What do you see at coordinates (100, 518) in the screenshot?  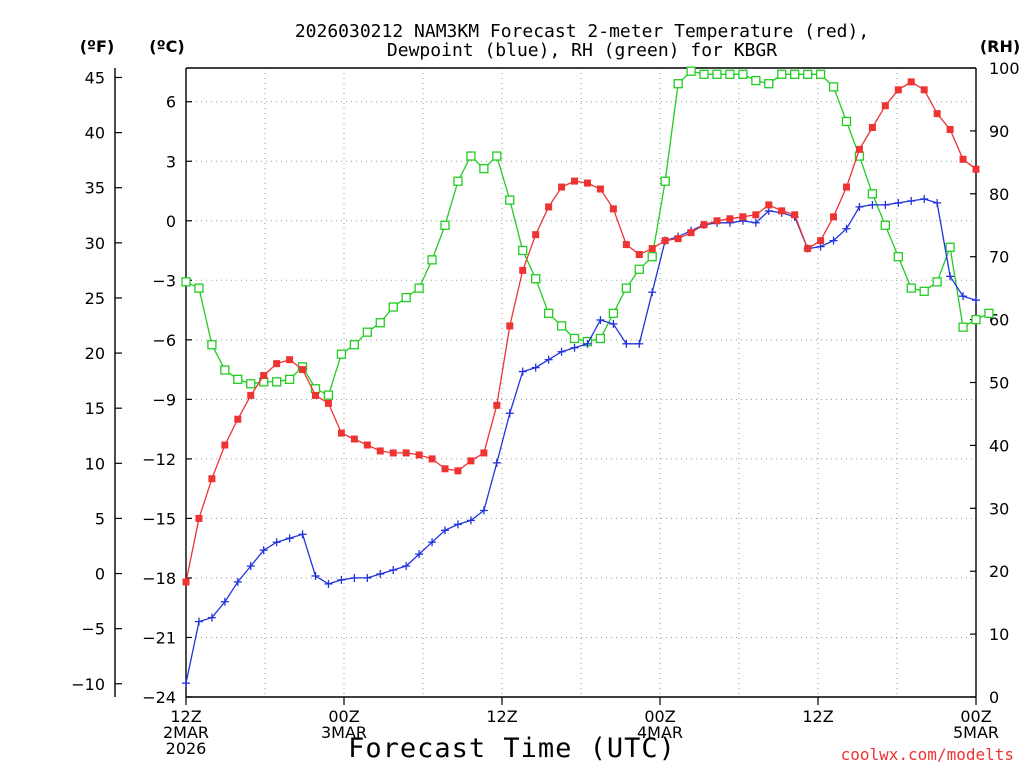 I see `fahrenheit-tick-label: 5` at bounding box center [100, 518].